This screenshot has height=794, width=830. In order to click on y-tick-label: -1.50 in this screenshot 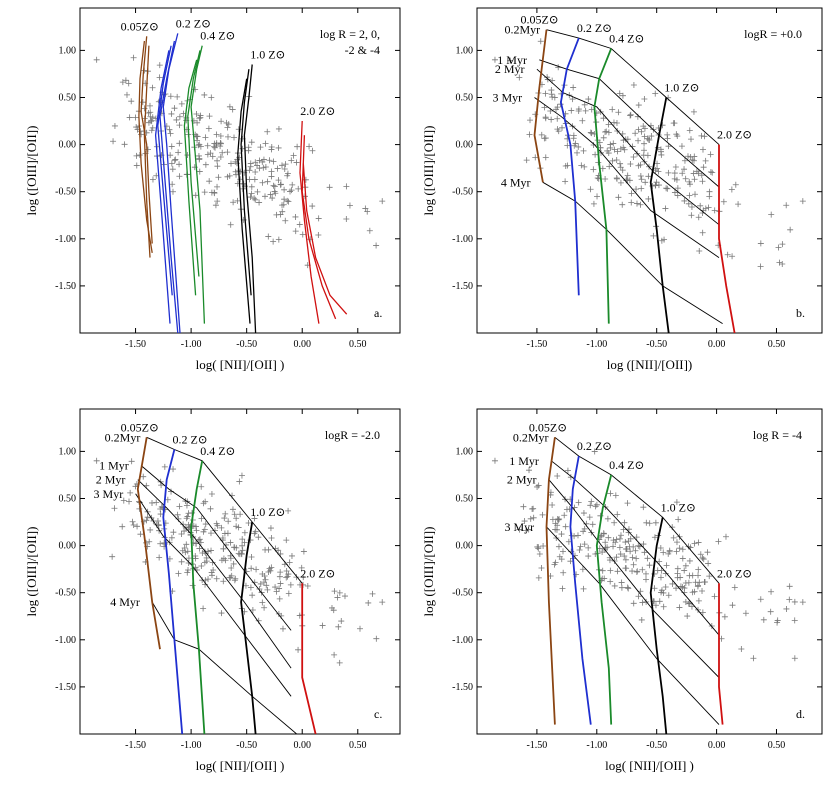, I will do `click(462, 687)`.